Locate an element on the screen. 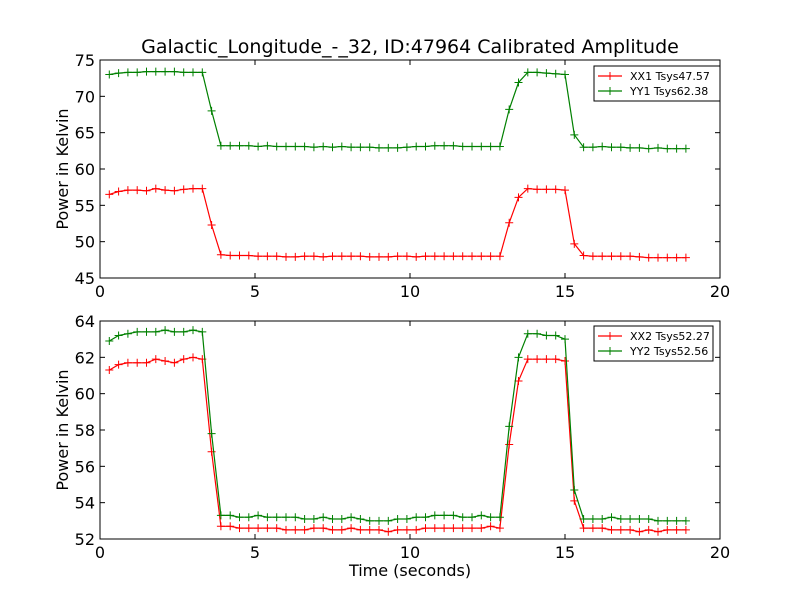  legend: XX1 Tsys47.57 YY1 Tsys62.38 is located at coordinates (657, 83).